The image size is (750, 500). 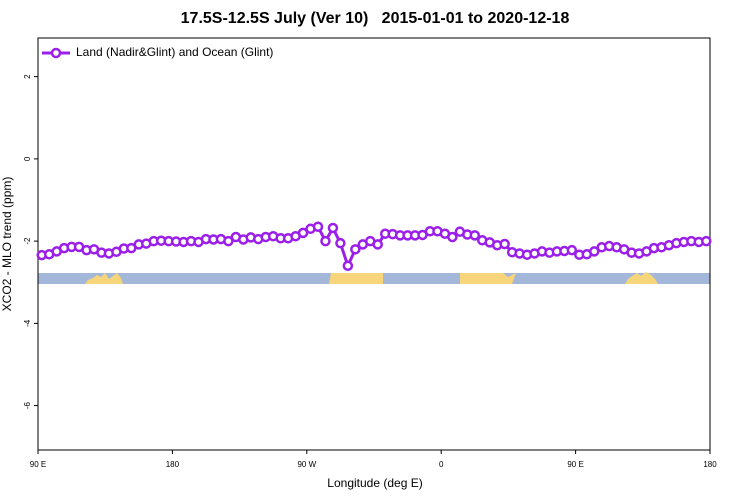 What do you see at coordinates (27, 323) in the screenshot?
I see `y-tick-label: -4` at bounding box center [27, 323].